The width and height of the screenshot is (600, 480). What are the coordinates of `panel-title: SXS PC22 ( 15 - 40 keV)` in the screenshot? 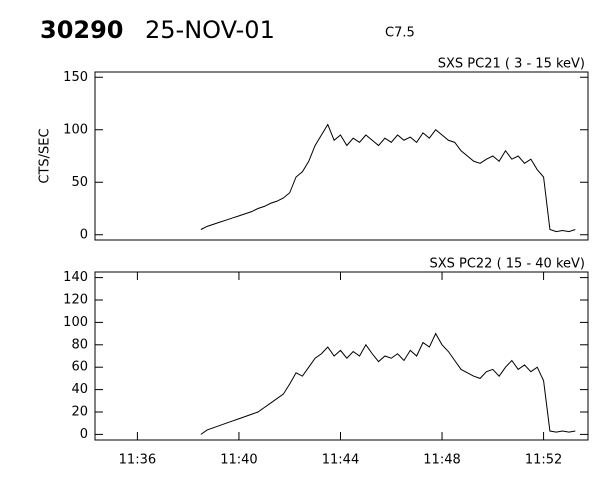 It's located at (507, 264).